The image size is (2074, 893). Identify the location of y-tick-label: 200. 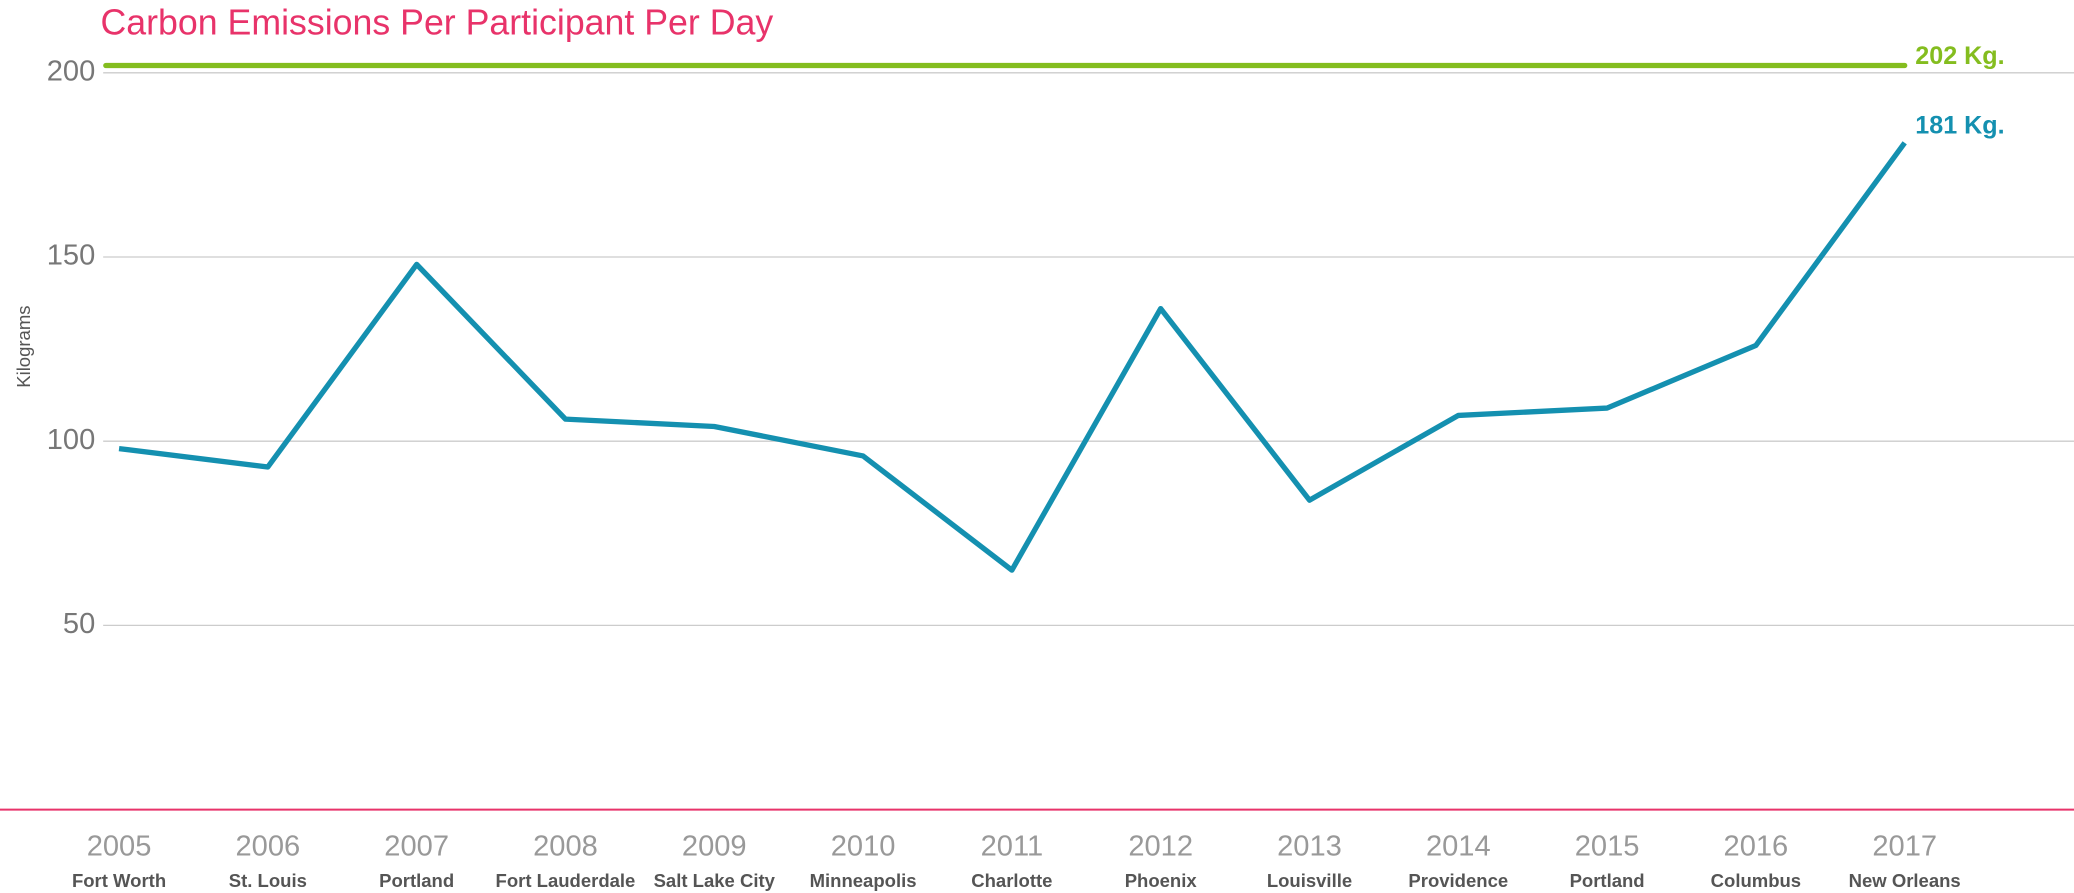
(71, 72).